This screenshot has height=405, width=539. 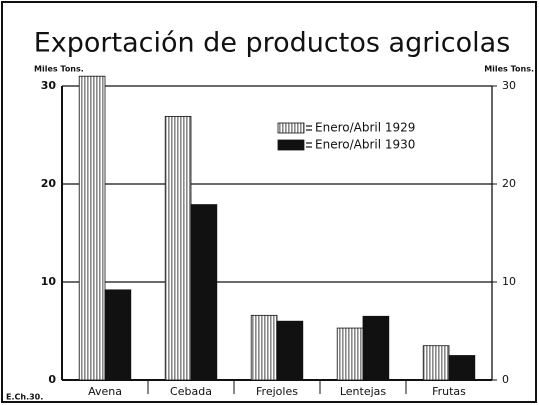 What do you see at coordinates (24, 397) in the screenshot?
I see `footer: E.Ch.30.` at bounding box center [24, 397].